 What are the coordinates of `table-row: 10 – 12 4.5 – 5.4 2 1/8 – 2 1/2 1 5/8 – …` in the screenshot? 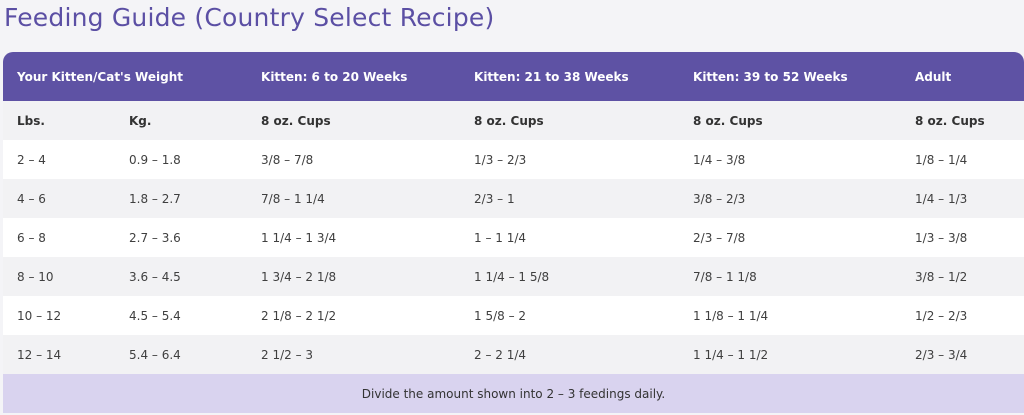 It's located at (513, 315).